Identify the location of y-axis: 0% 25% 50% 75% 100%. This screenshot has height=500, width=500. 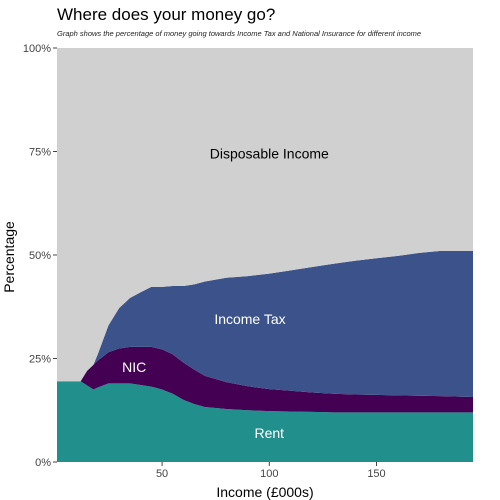
(40, 256).